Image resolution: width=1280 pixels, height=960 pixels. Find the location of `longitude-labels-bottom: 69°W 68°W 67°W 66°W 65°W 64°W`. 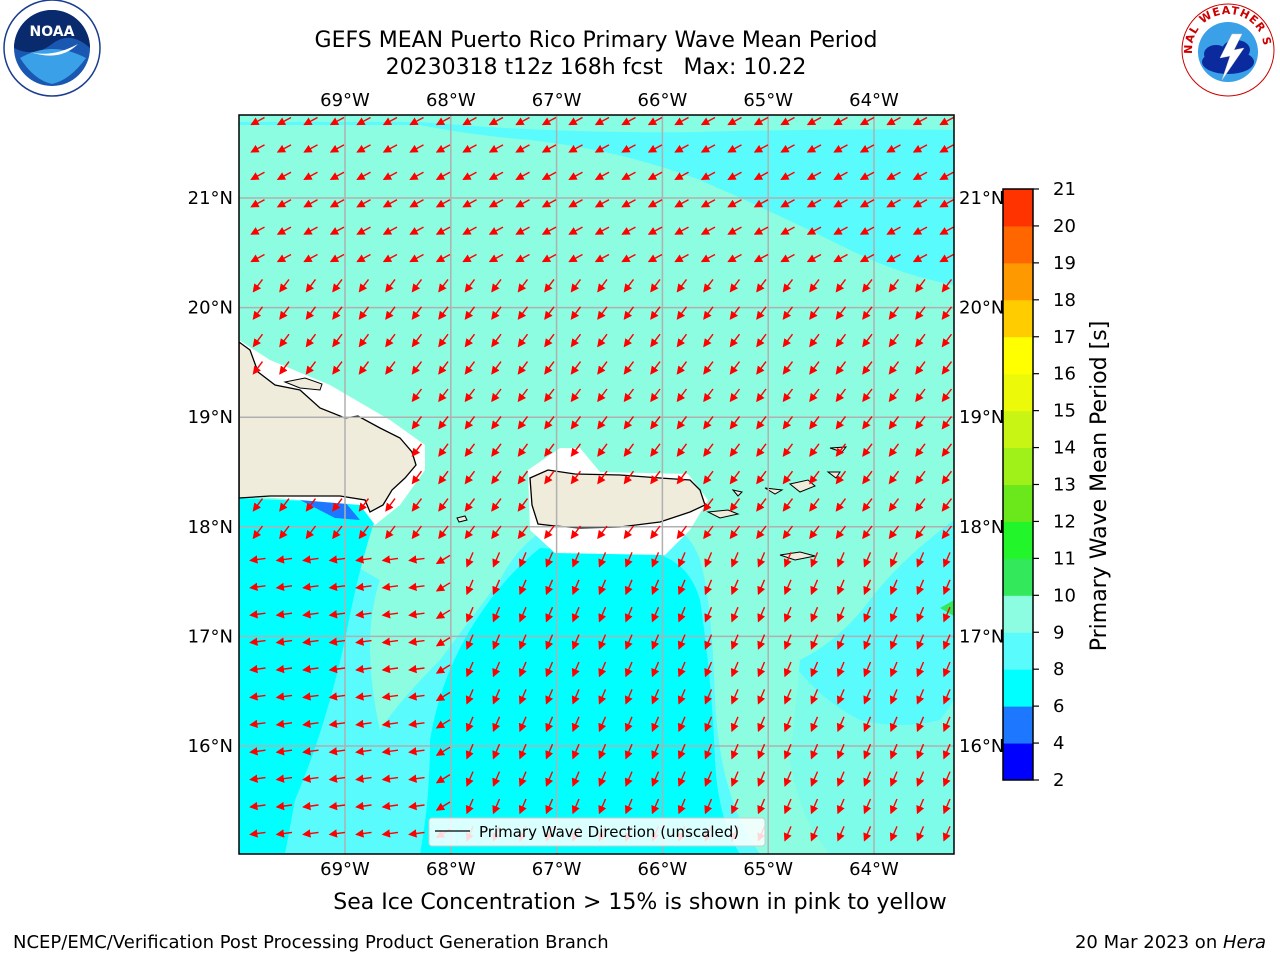

longitude-labels-bottom: 69°W 68°W 67°W 66°W 65°W 64°W is located at coordinates (609, 869).